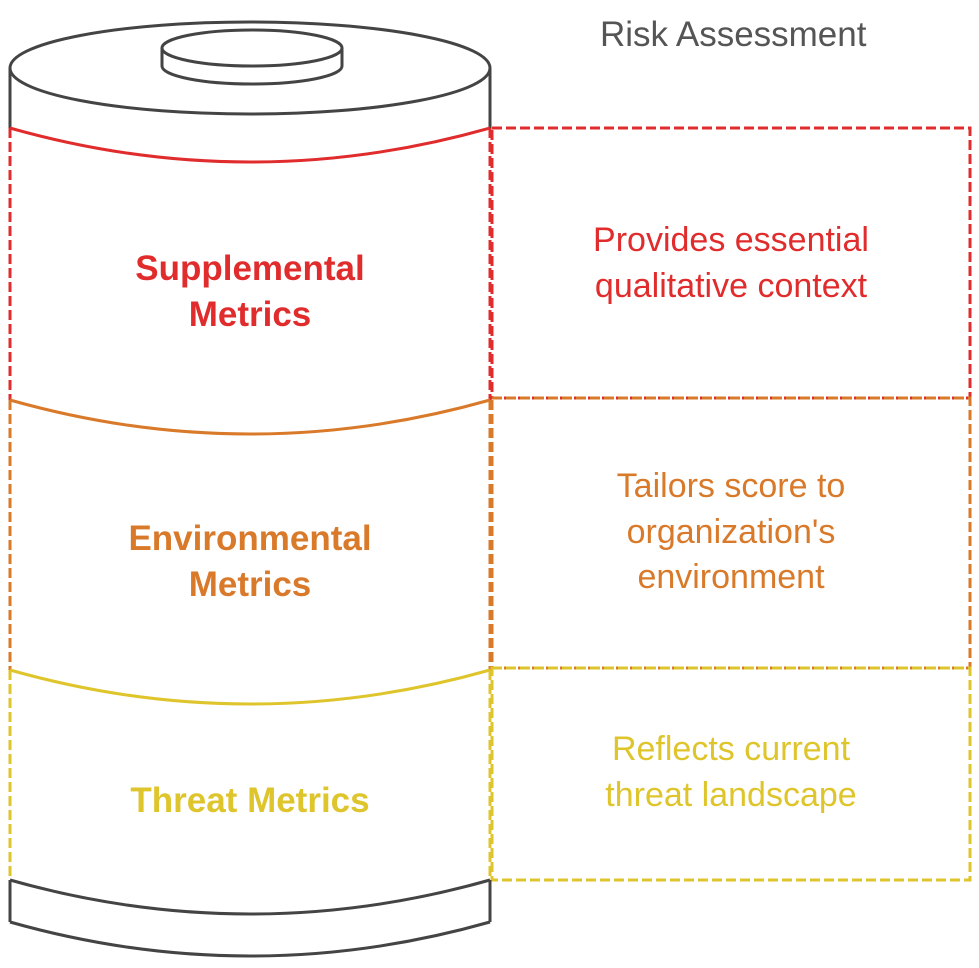  Describe the element at coordinates (250, 538) in the screenshot. I see `environmental-label-line-1: Environmental` at that location.